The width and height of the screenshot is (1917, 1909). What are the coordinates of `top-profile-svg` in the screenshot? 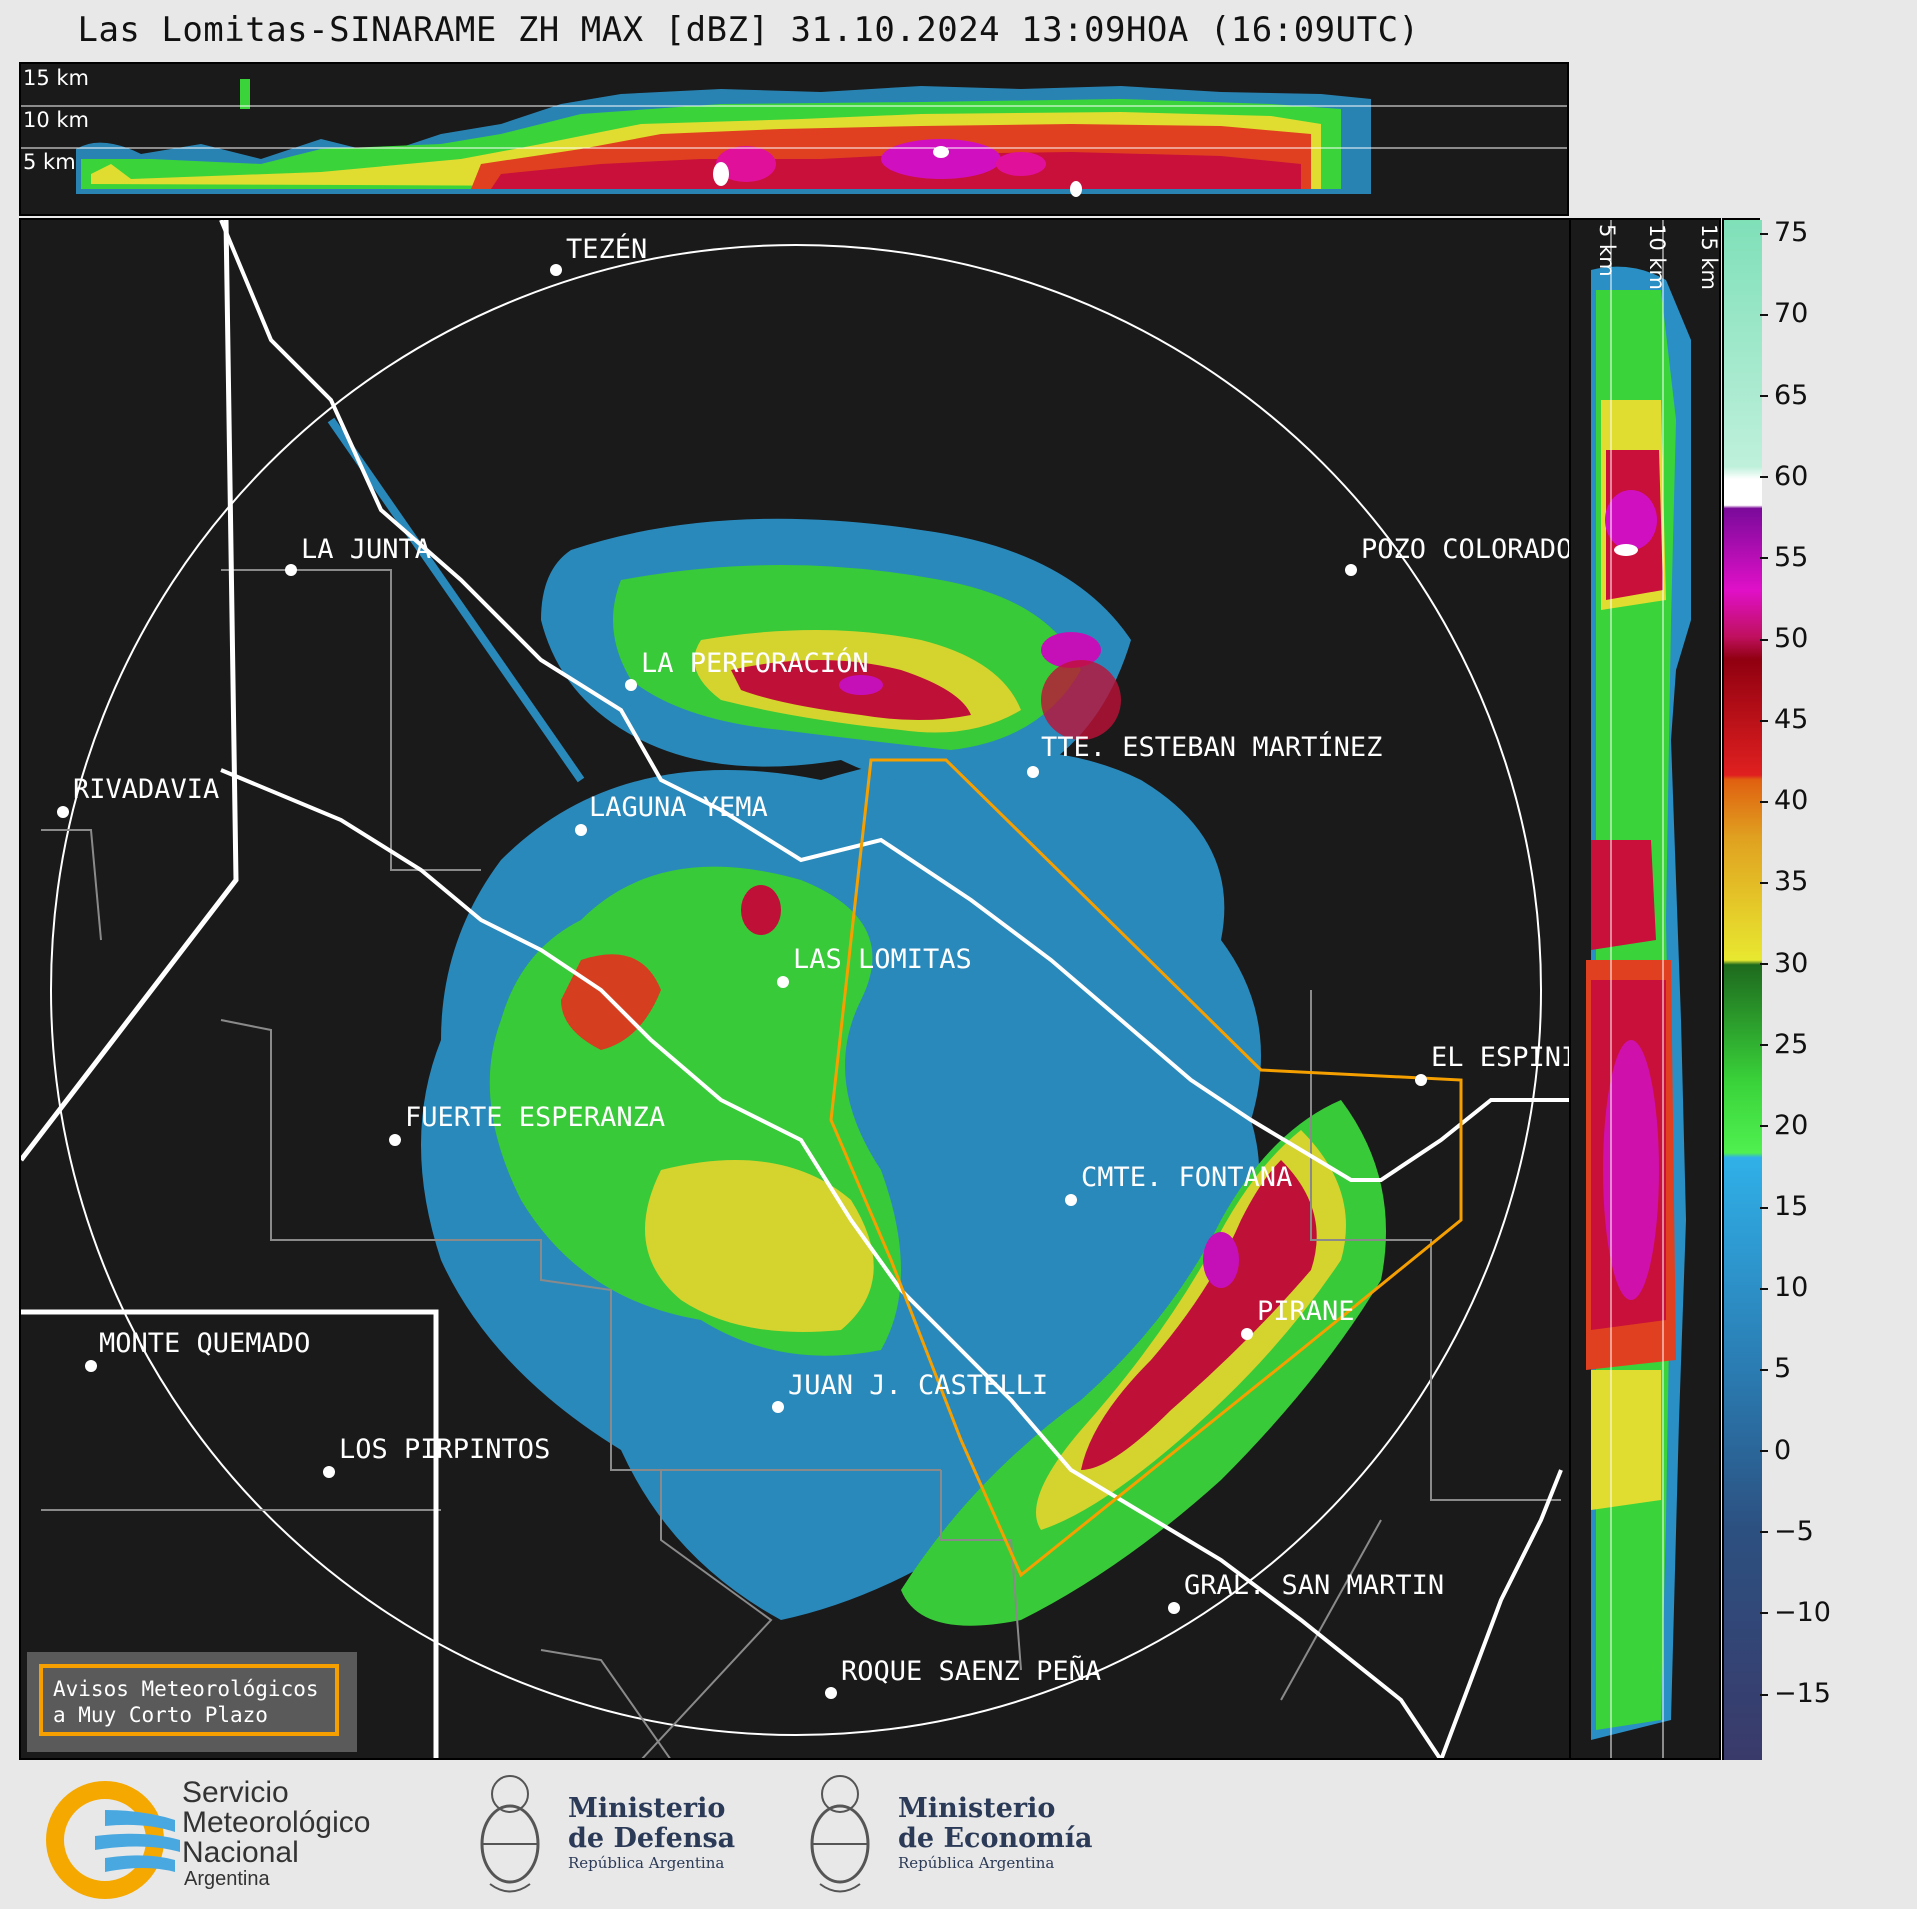 It's located at (794, 138).